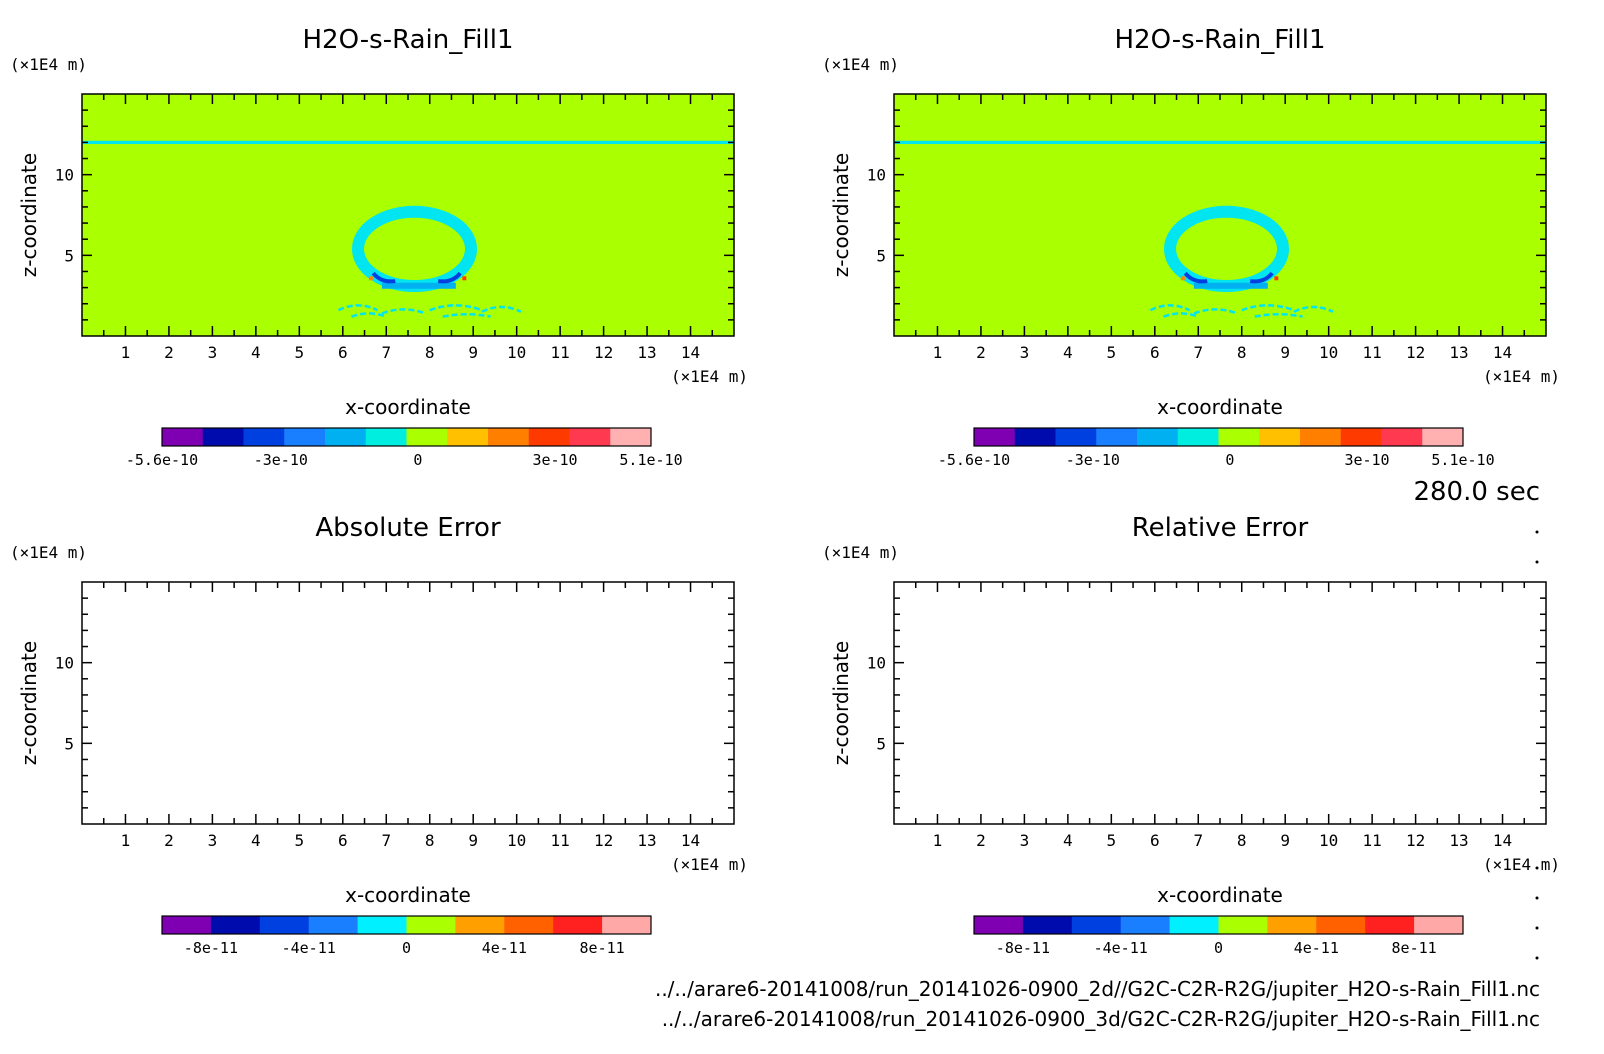 Image resolution: width=1604 pixels, height=1054 pixels. I want to click on x-axis-label: x-coordinate, so click(408, 407).